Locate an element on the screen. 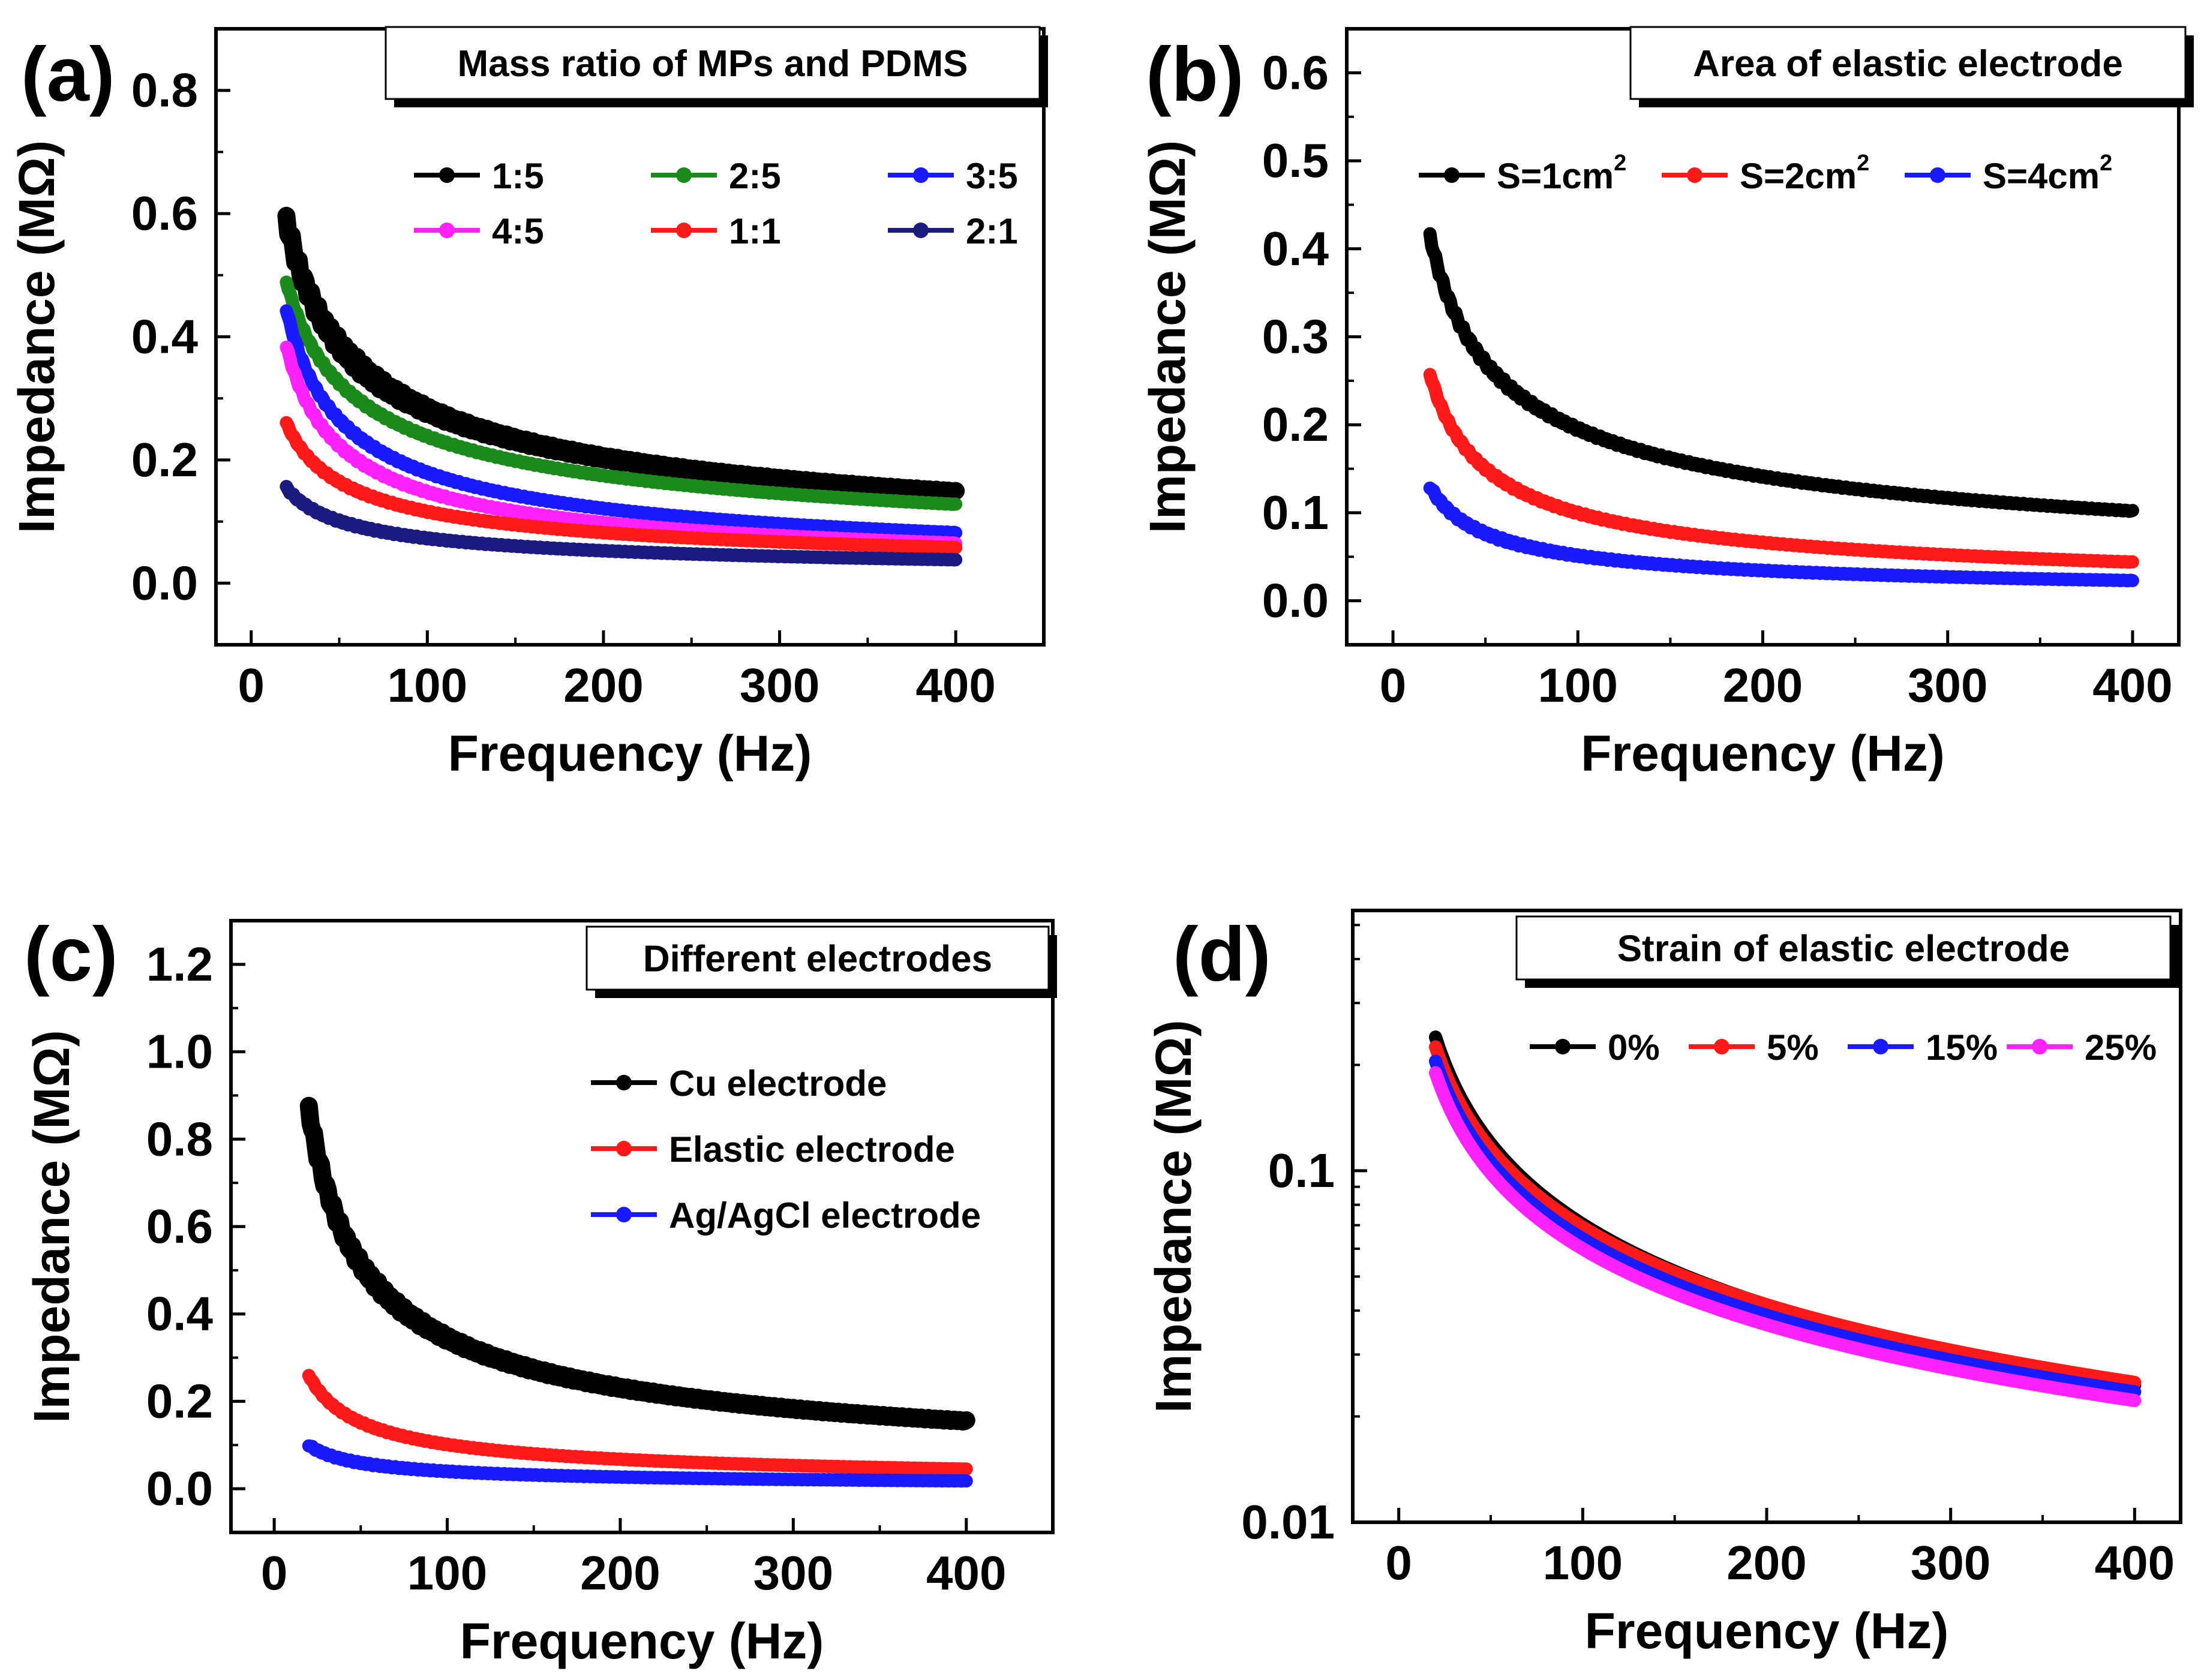 The image size is (2201, 1680). legend-label: S=2cm2 is located at coordinates (1804, 173).